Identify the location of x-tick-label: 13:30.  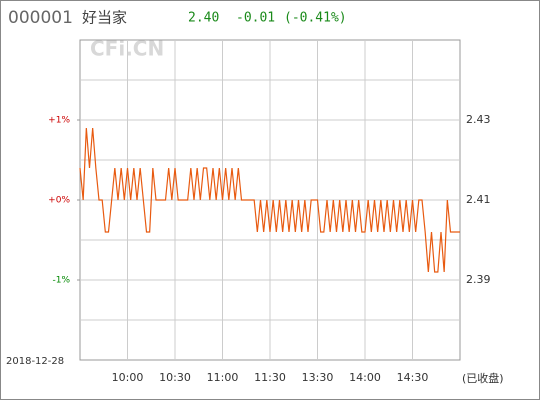
(318, 377).